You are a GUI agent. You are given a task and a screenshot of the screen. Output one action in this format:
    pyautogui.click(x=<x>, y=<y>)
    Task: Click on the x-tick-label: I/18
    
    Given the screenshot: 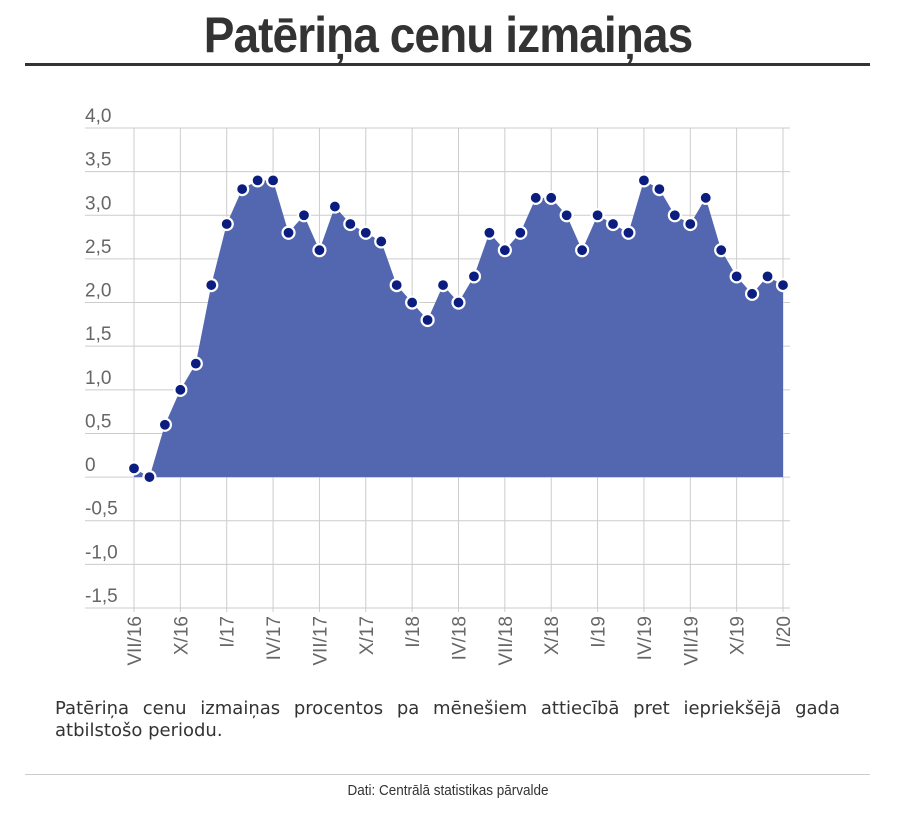 What is the action you would take?
    pyautogui.click(x=413, y=632)
    